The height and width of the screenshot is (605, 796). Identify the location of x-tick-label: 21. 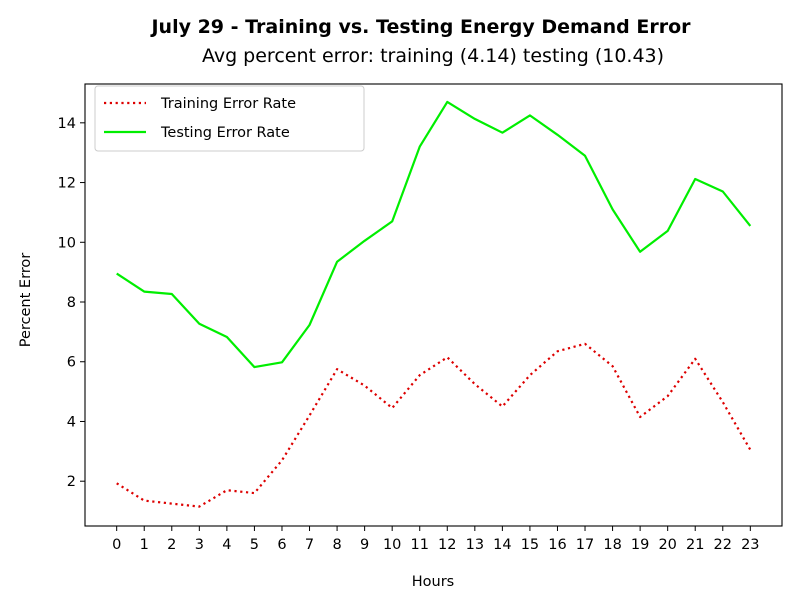
(695, 545).